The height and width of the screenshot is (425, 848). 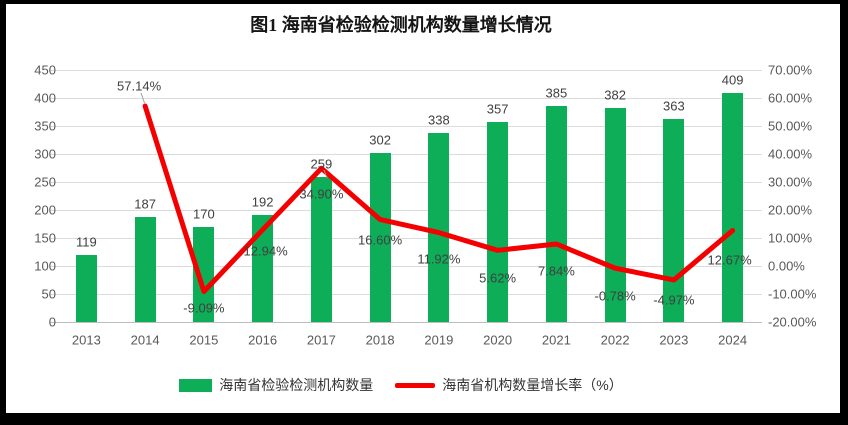 What do you see at coordinates (45, 266) in the screenshot?
I see `left-axis-tick-label: 100` at bounding box center [45, 266].